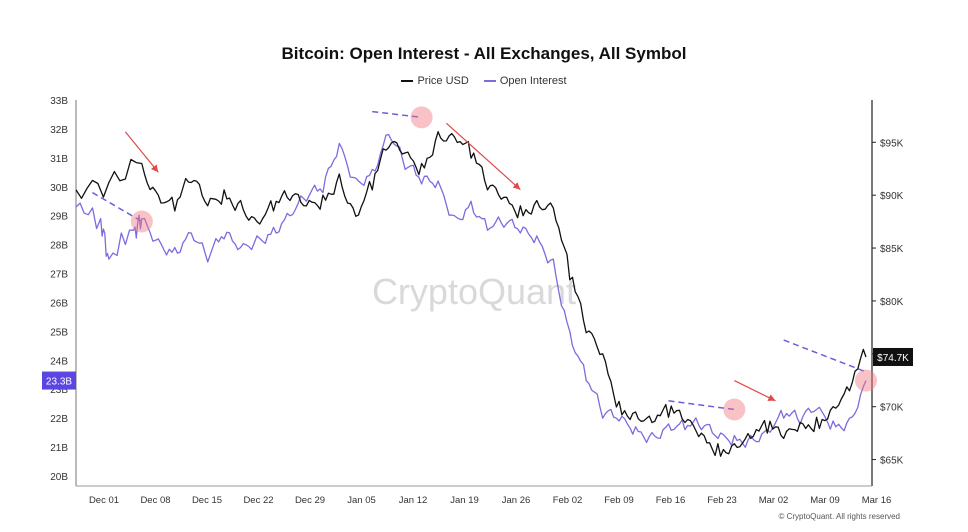  I want to click on legend-item-price: Price USD, so click(435, 81).